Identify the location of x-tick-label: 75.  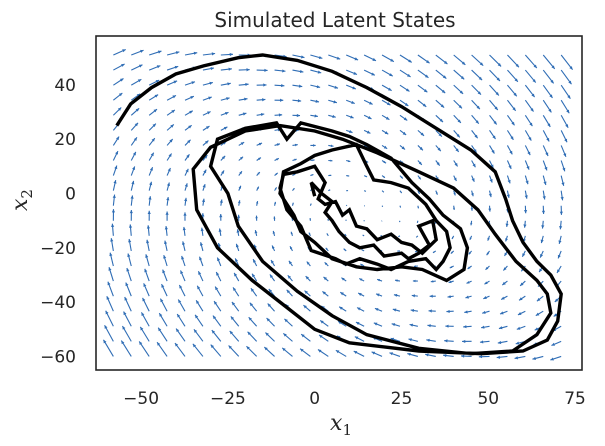
(575, 399).